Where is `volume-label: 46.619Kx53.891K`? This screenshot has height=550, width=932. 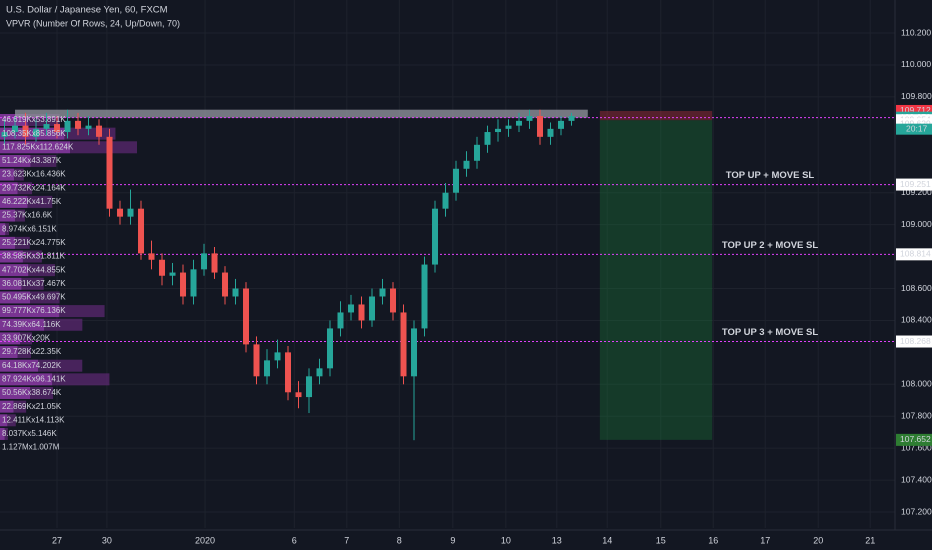 volume-label: 46.619Kx53.891K is located at coordinates (34, 119).